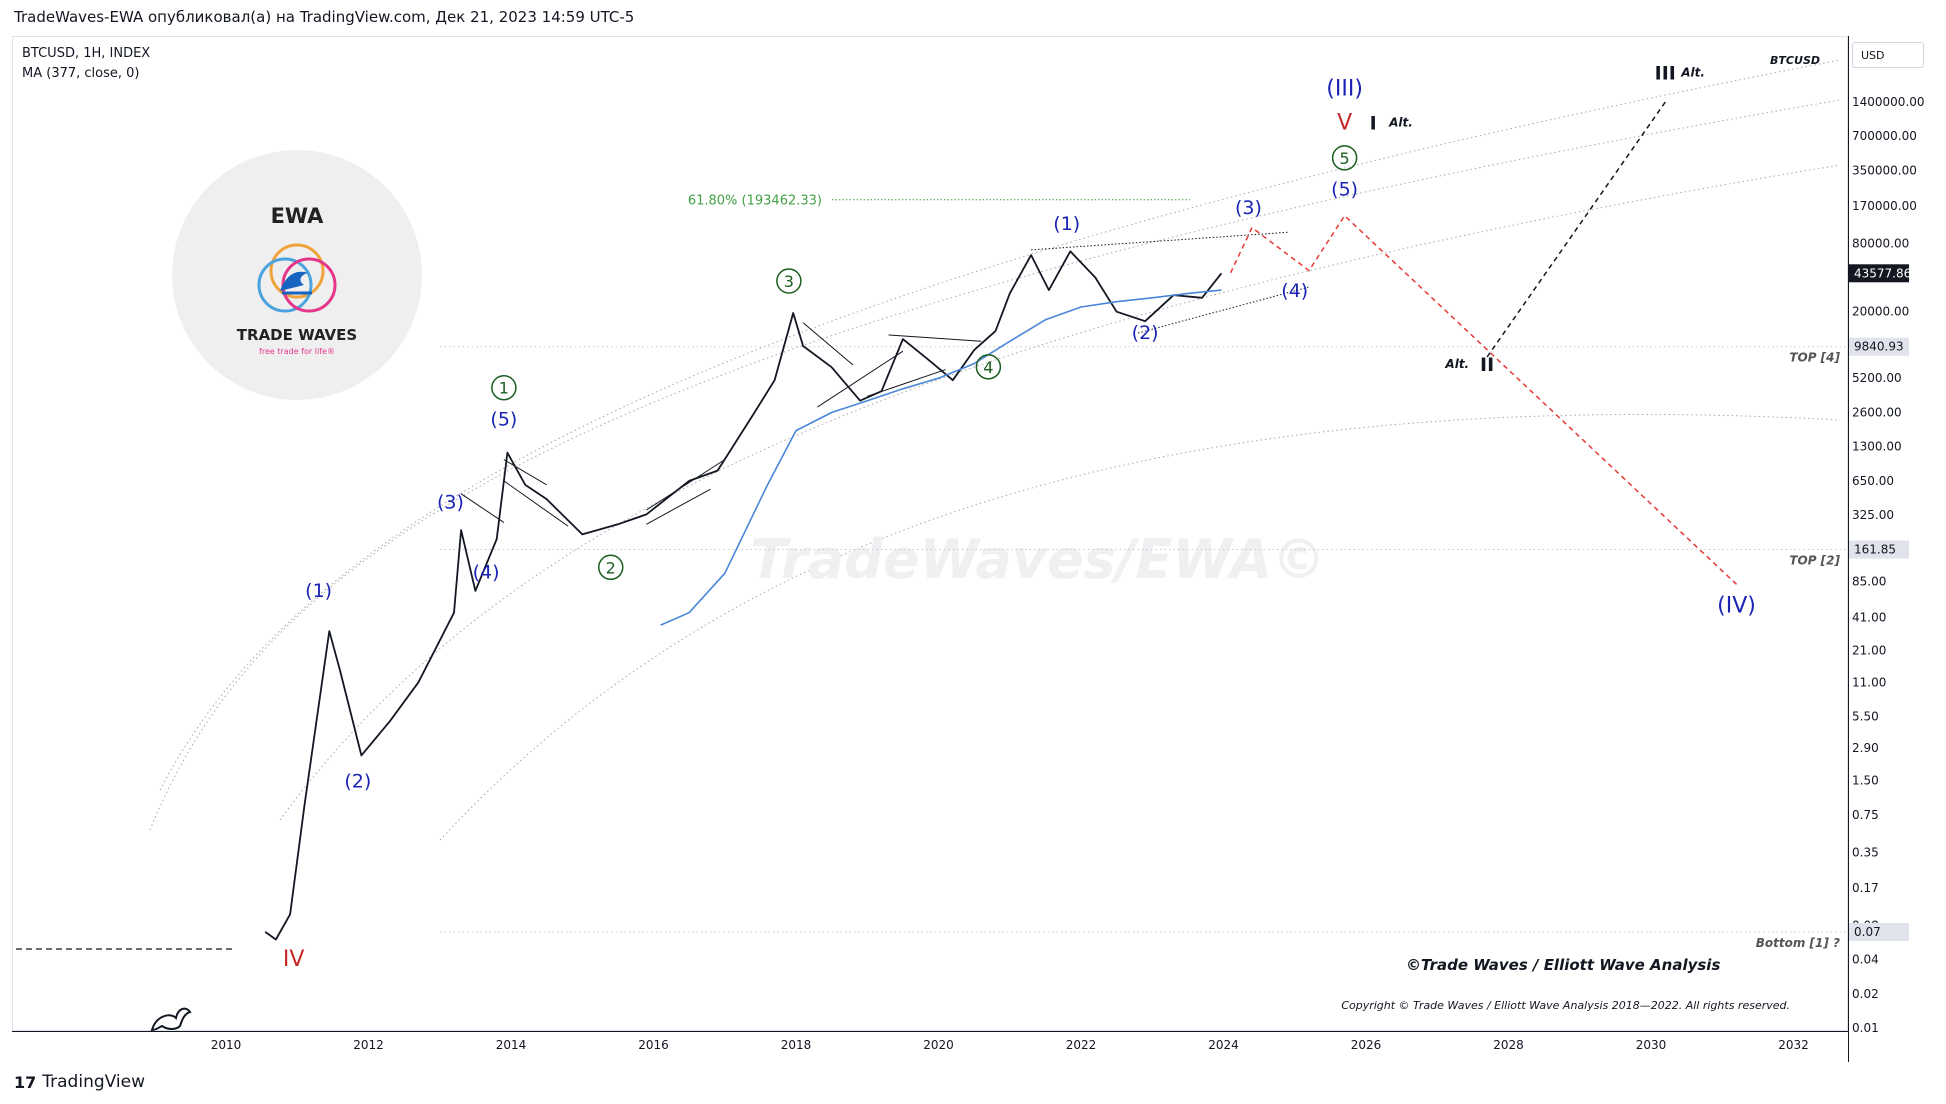 This screenshot has height=1104, width=1946. I want to click on wave-label-1: (1), so click(318, 591).